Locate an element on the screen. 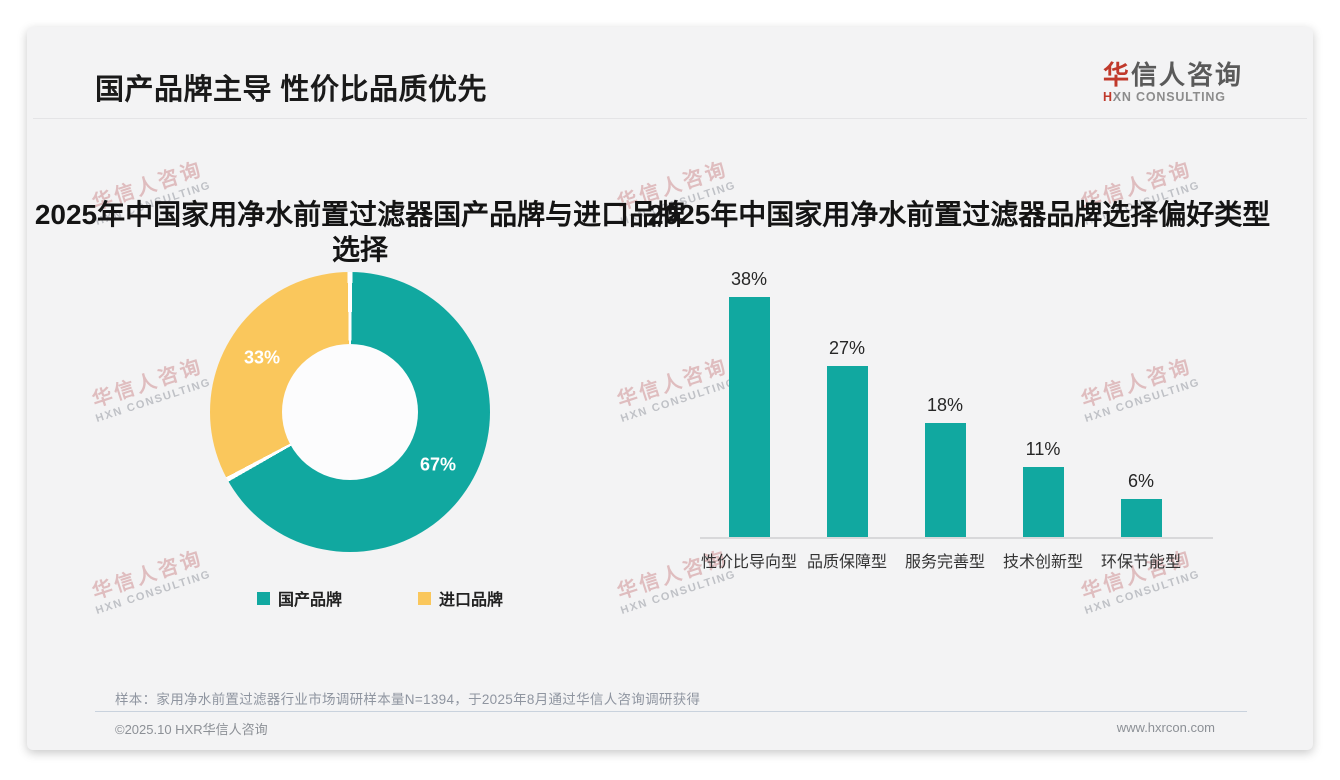 The height and width of the screenshot is (780, 1340). donut-slice-label-domestic: 67% is located at coordinates (438, 464).